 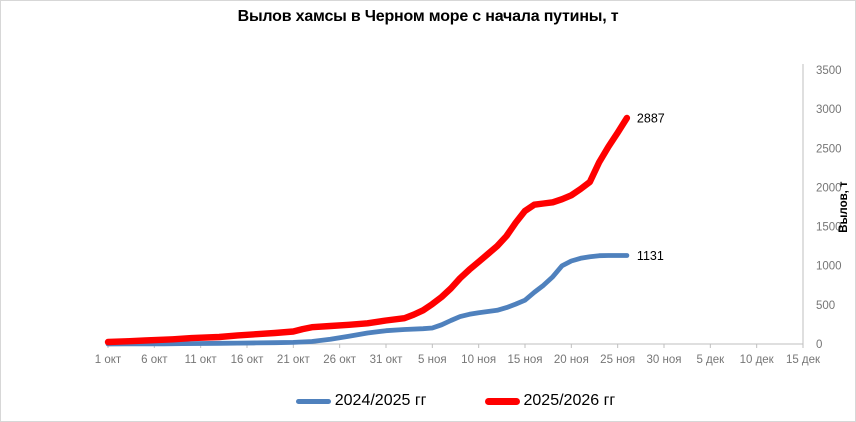 I want to click on legend-item-2024-2025: 2024/2025 гг, so click(x=361, y=401).